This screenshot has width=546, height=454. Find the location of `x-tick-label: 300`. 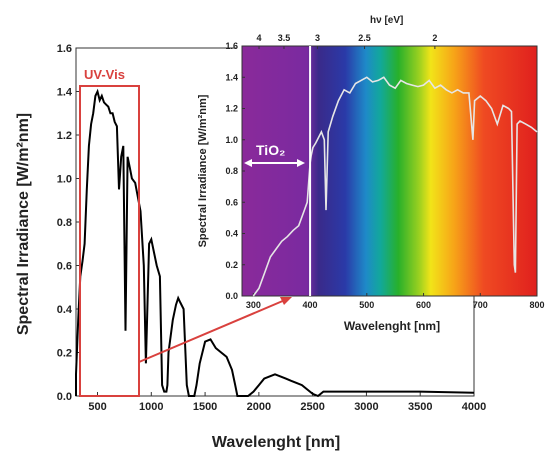

x-tick-label: 300 is located at coordinates (253, 305).